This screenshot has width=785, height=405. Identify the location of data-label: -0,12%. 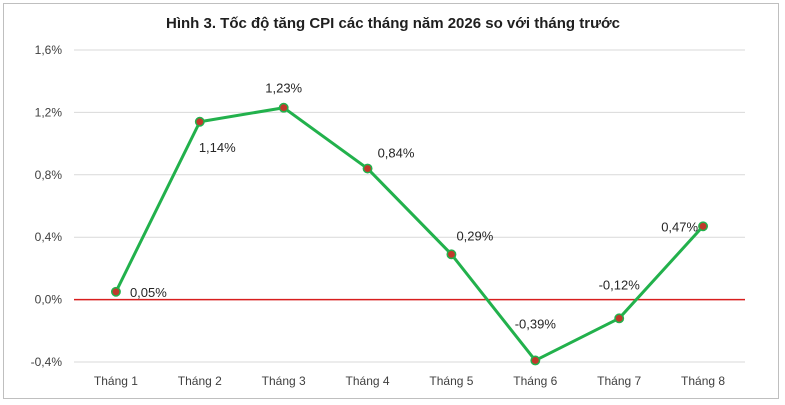
(620, 284).